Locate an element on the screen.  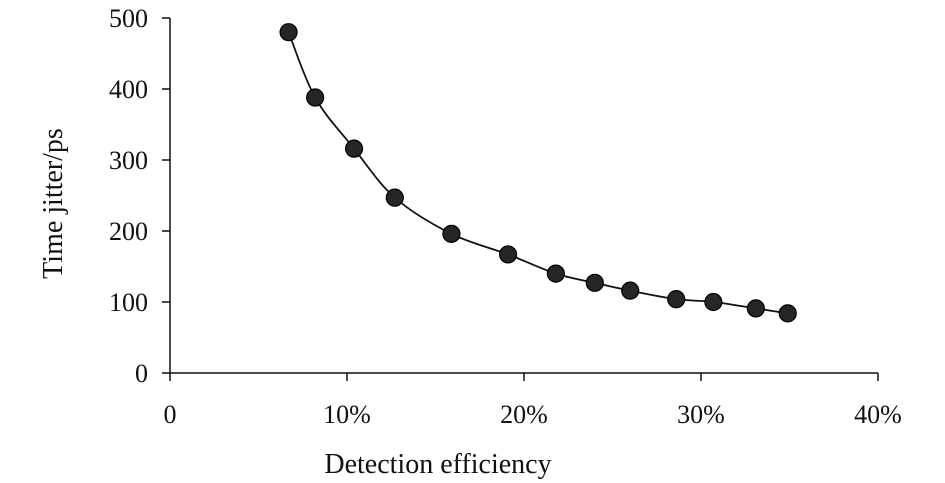
y-tick-label: 400 is located at coordinates (128, 89).